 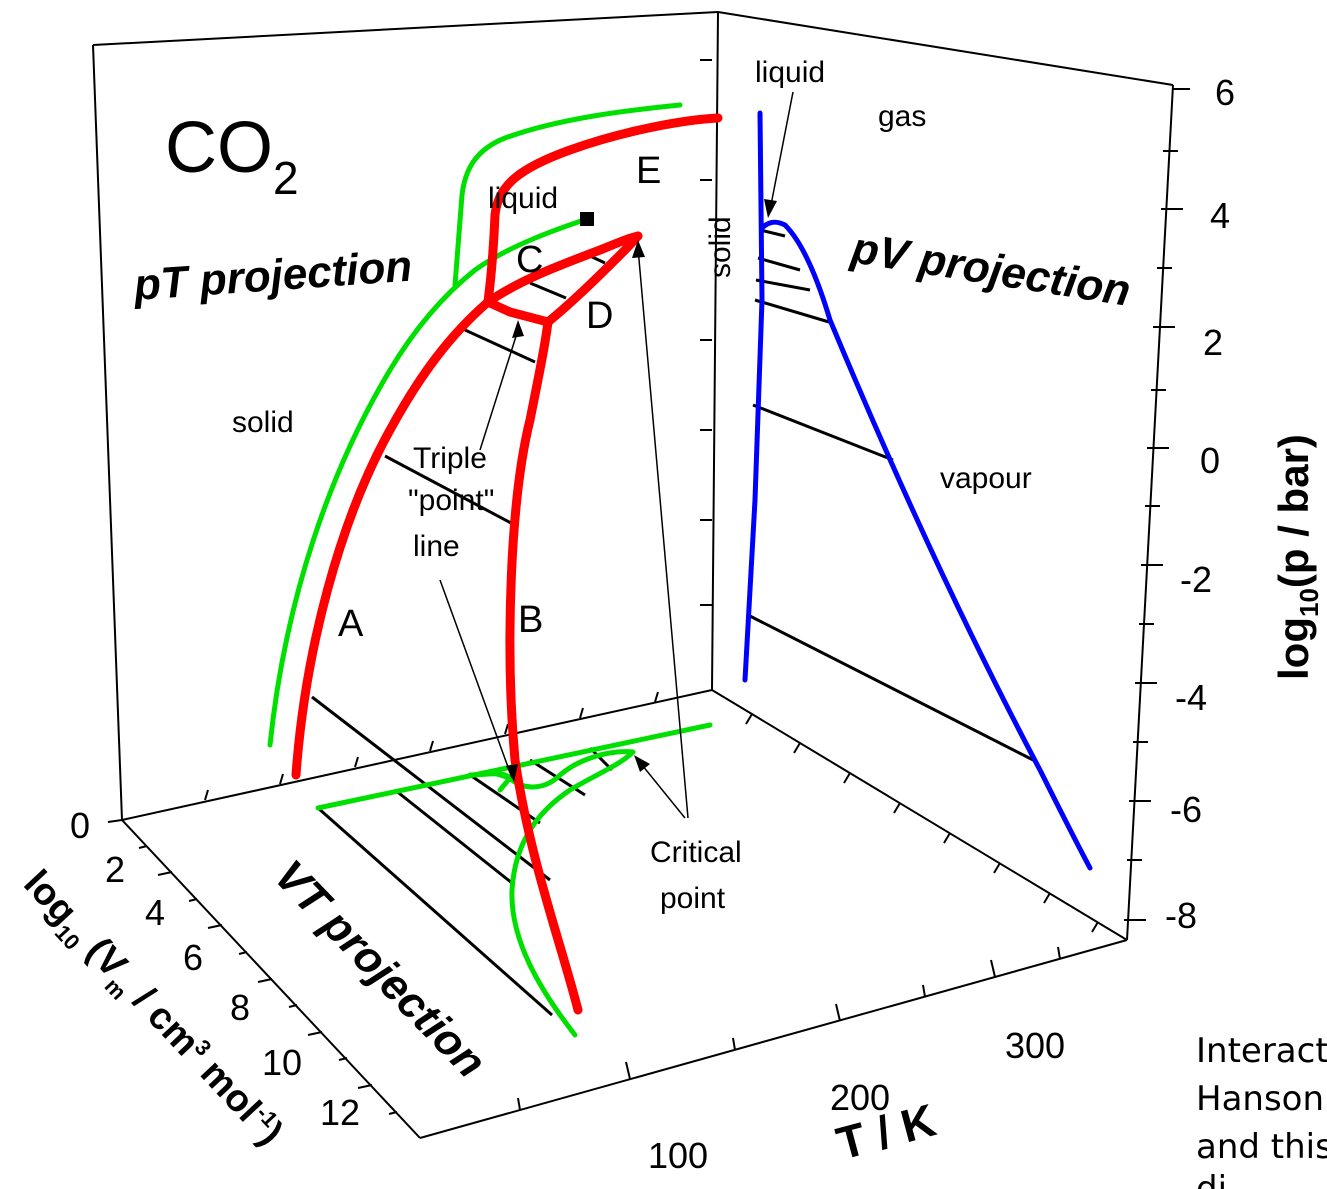 What do you see at coordinates (523, 198) in the screenshot?
I see `liquid-label-pt: liquid` at bounding box center [523, 198].